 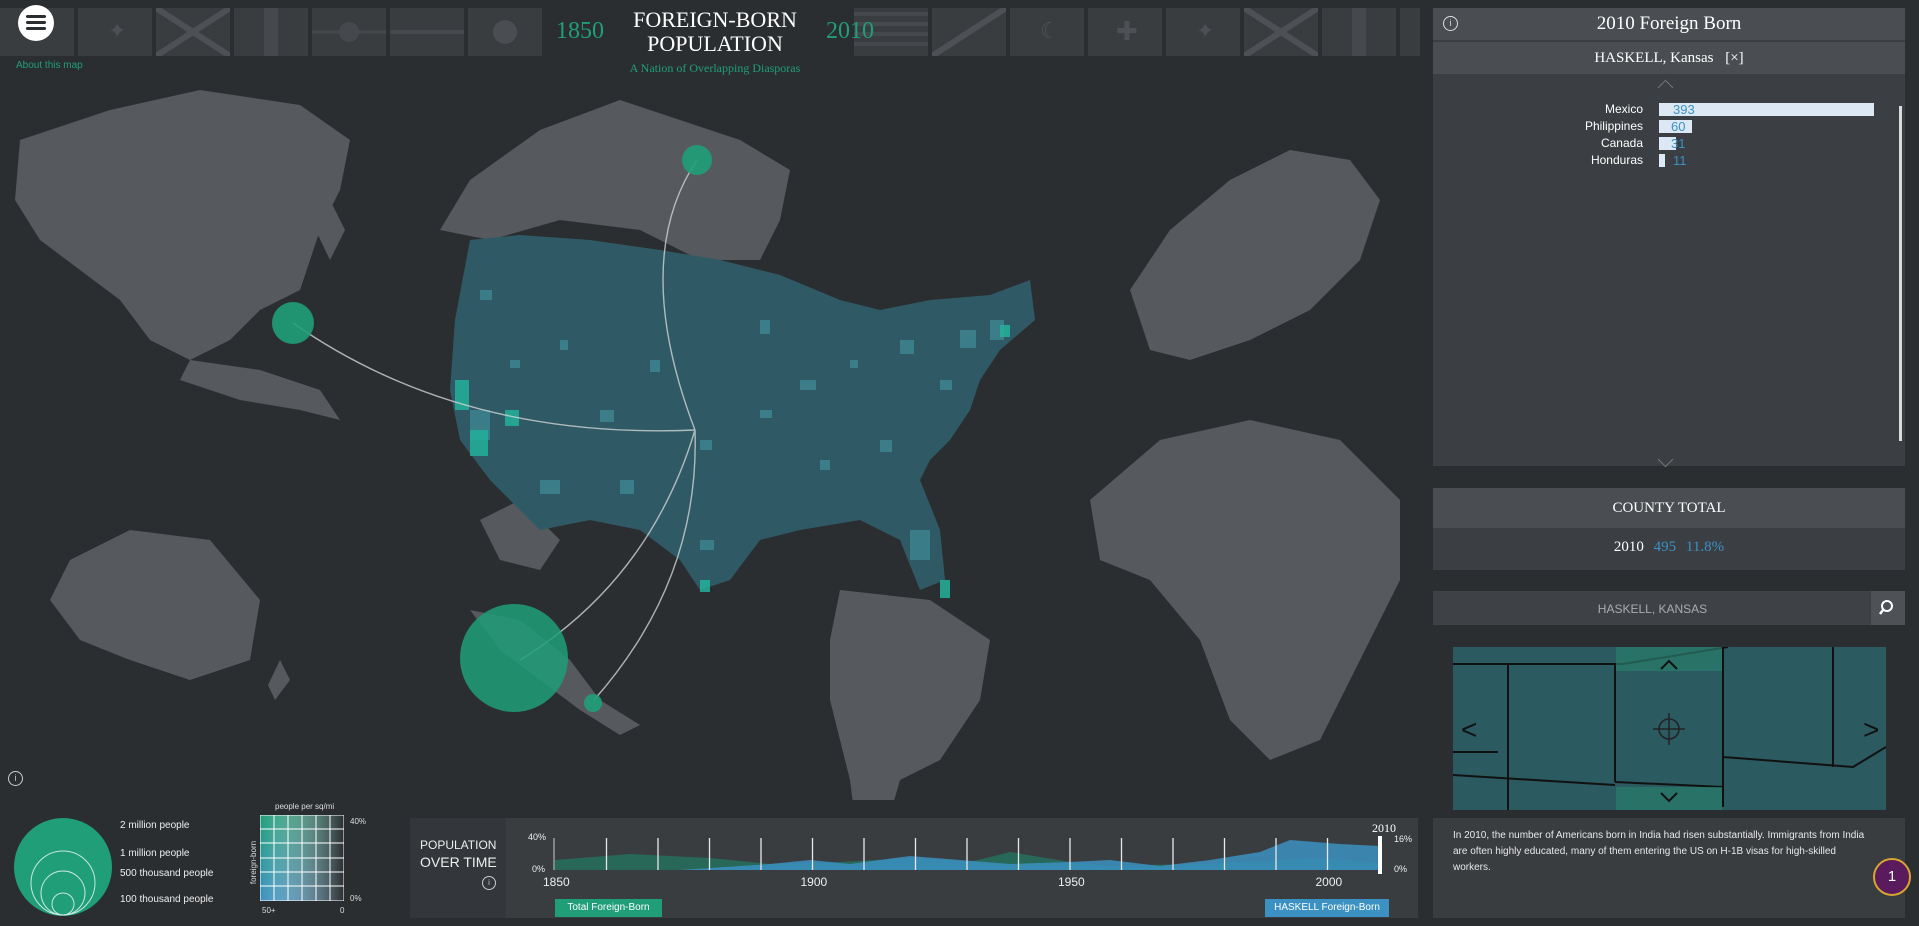 I want to click on title-line-2: POPULATION, so click(x=715, y=43).